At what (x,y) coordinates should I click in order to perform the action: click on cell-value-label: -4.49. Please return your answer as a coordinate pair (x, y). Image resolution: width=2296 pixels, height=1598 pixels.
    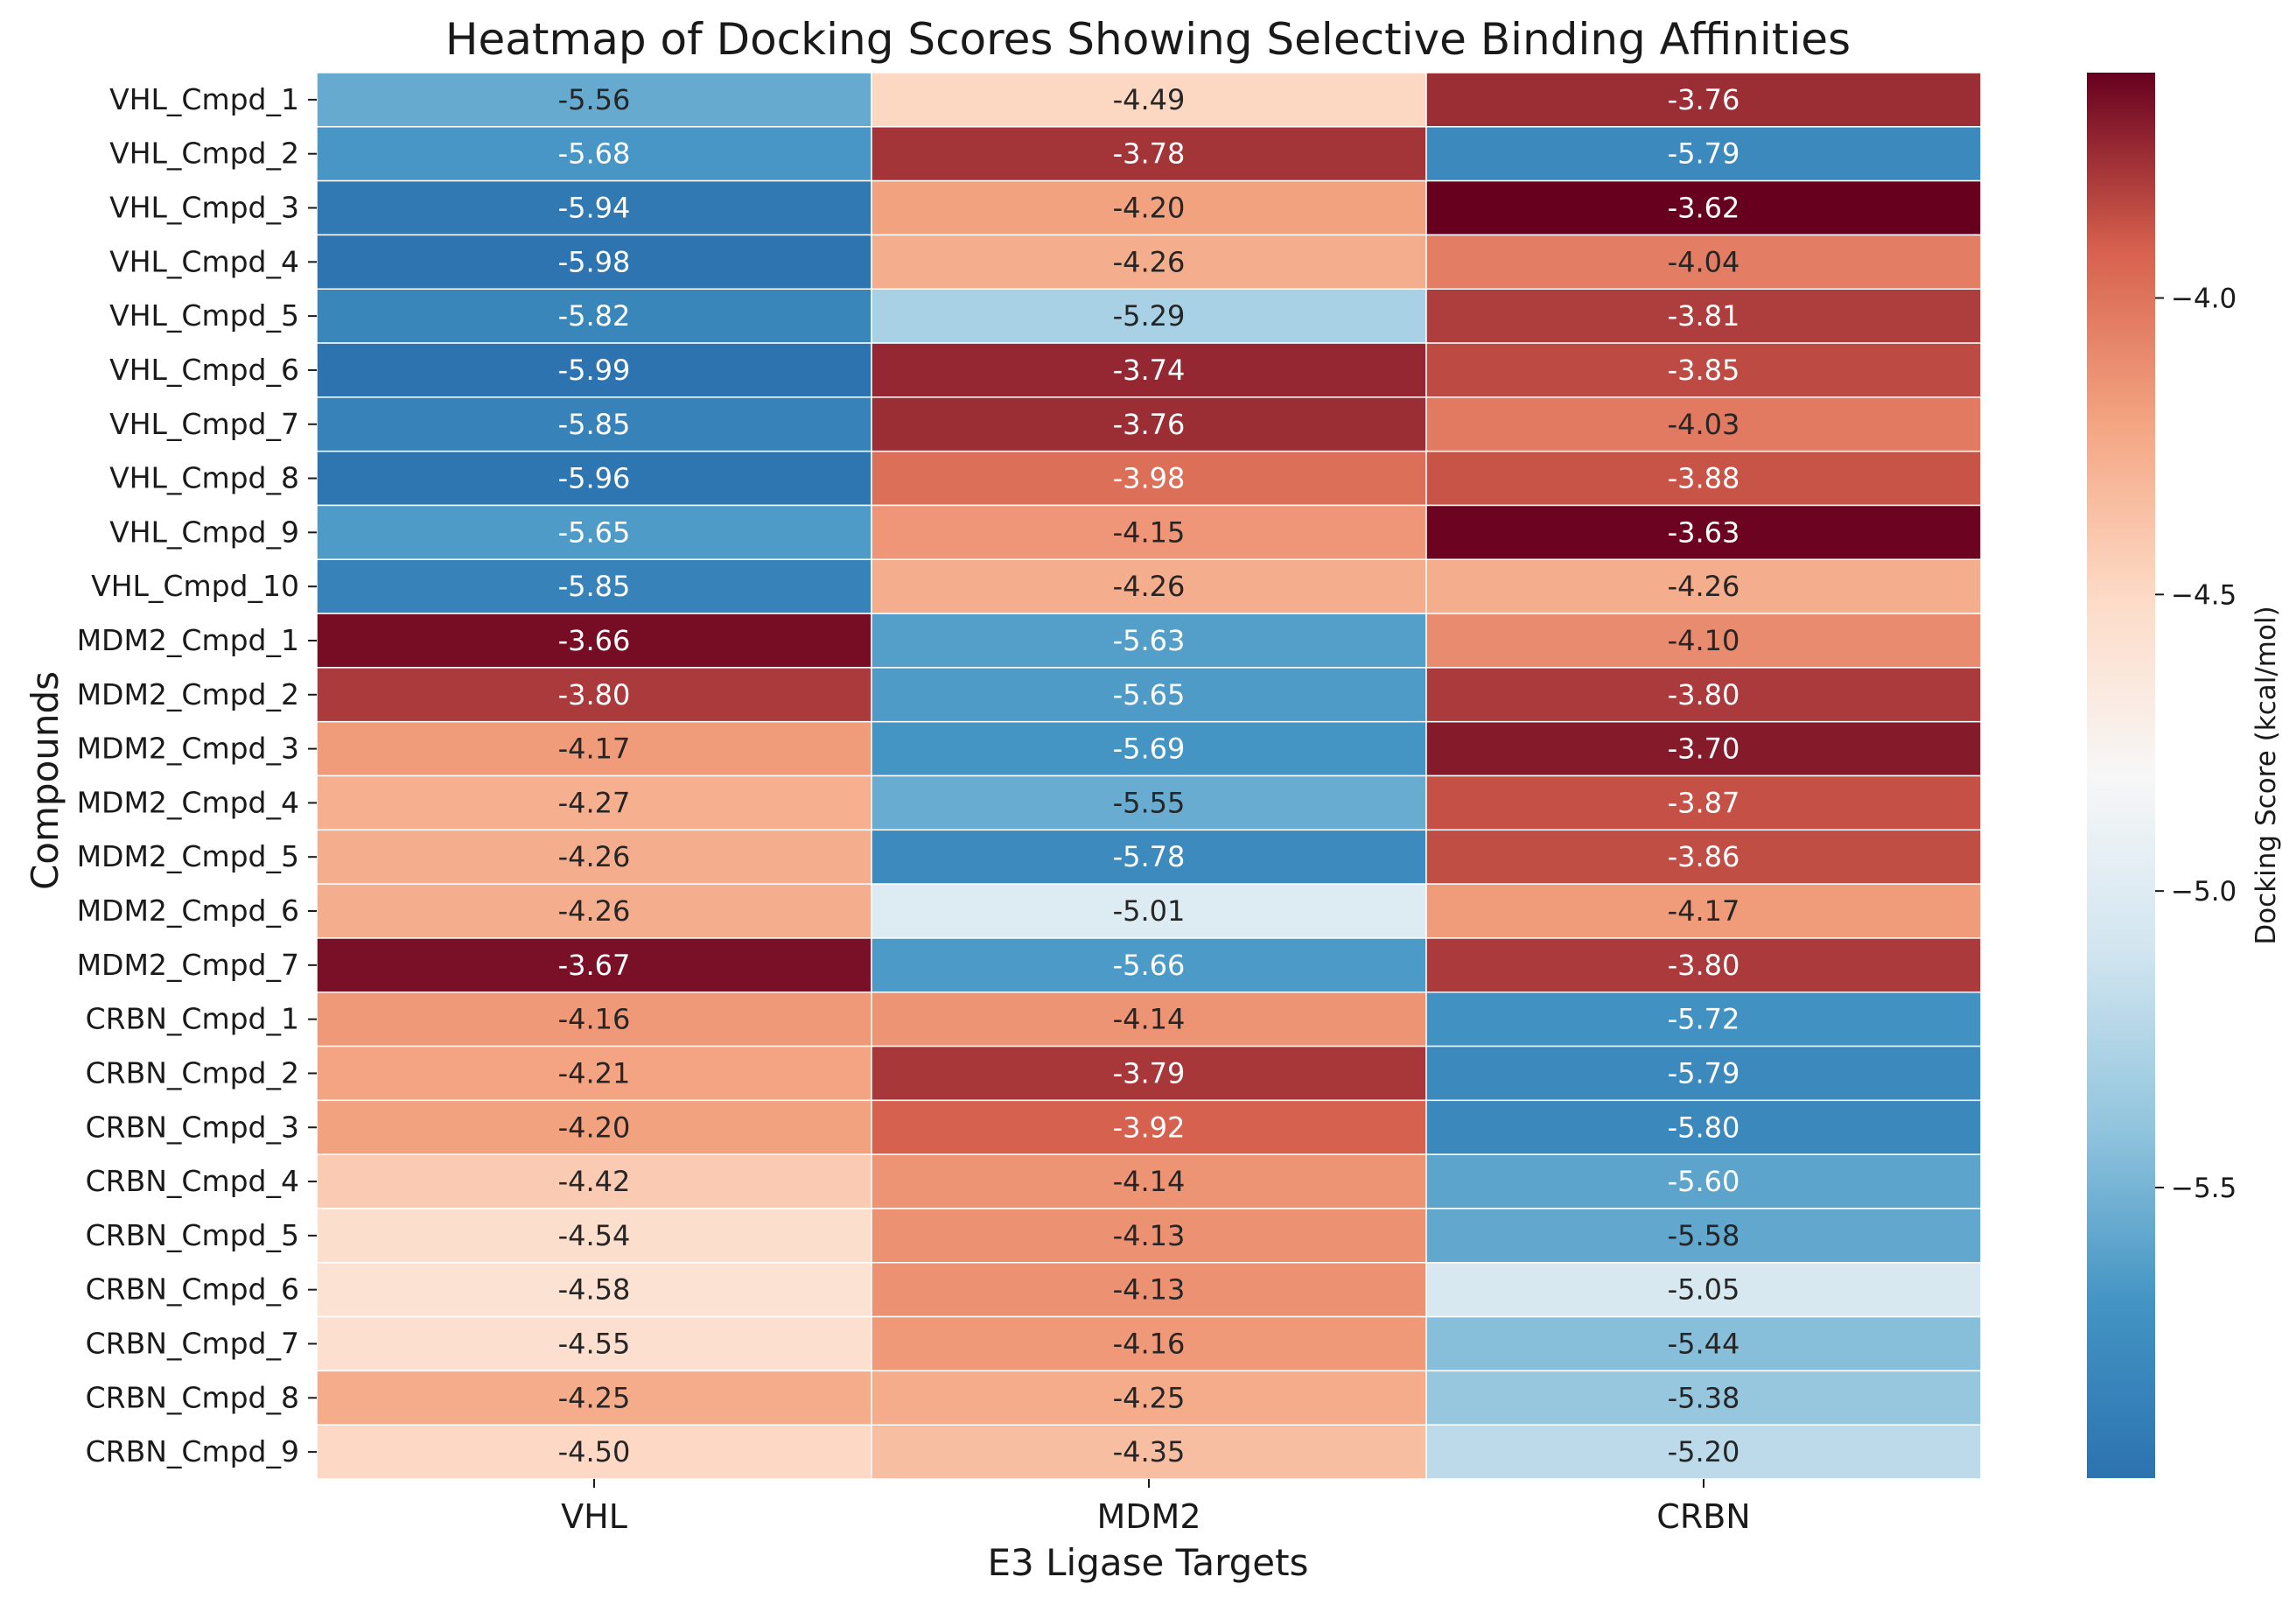
    Looking at the image, I should click on (1149, 100).